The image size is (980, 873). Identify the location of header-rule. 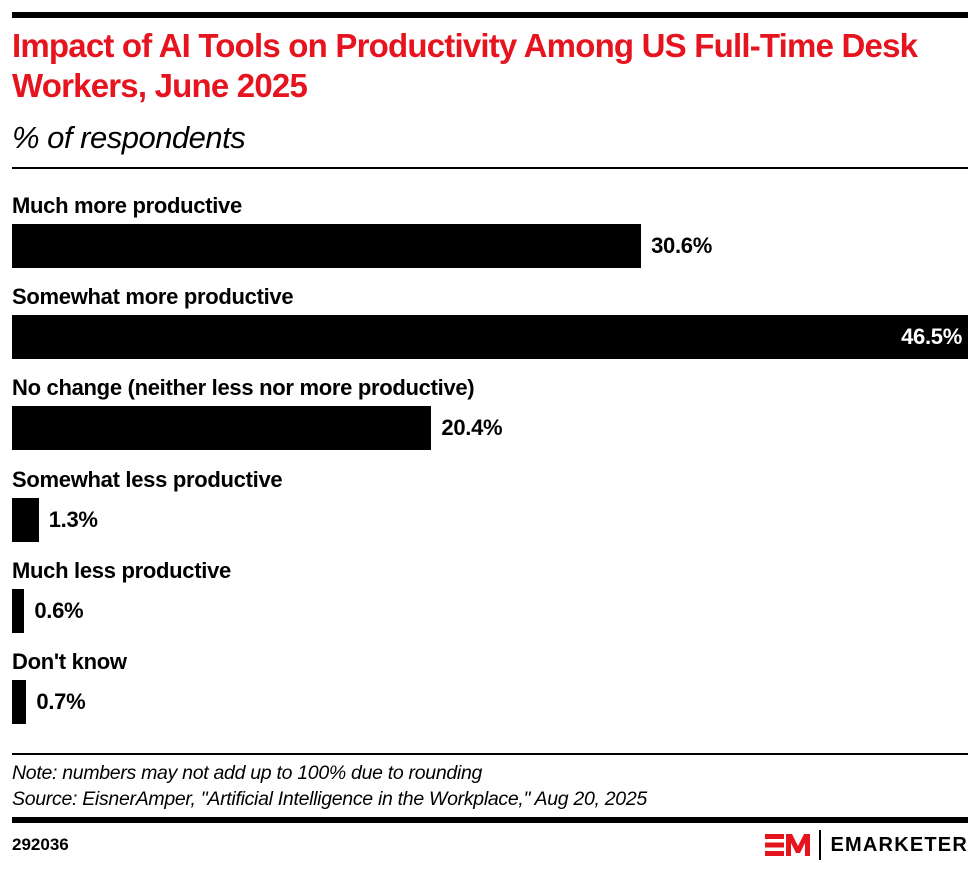
(490, 168).